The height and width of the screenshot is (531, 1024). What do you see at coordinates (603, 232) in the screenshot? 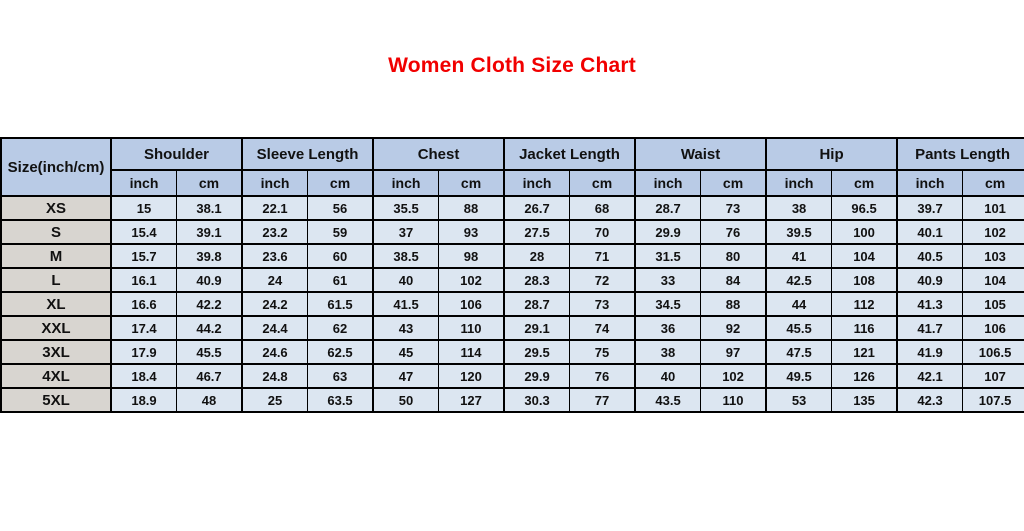
I see `data-cell-s-jacket-length-cm: 70` at bounding box center [603, 232].